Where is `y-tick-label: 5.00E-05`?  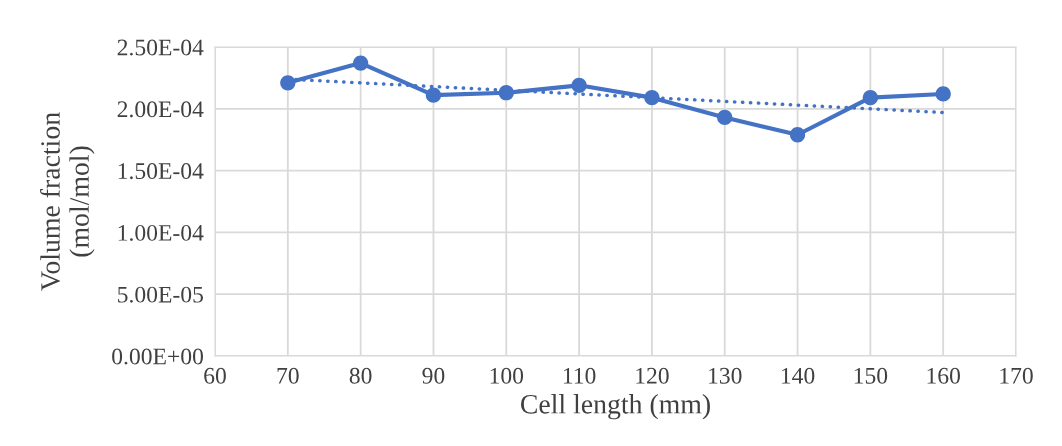
y-tick-label: 5.00E-05 is located at coordinates (160, 294).